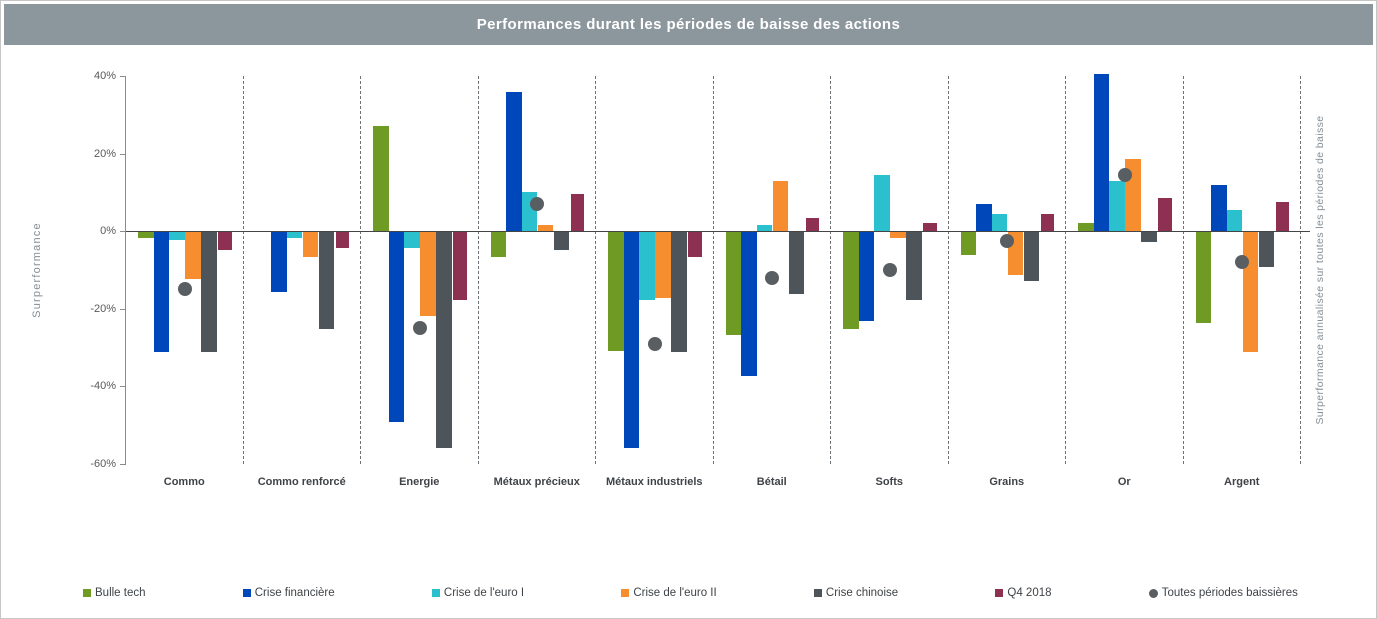  Describe the element at coordinates (37, 270) in the screenshot. I see `y-axis-label-left: Surperformance` at that location.